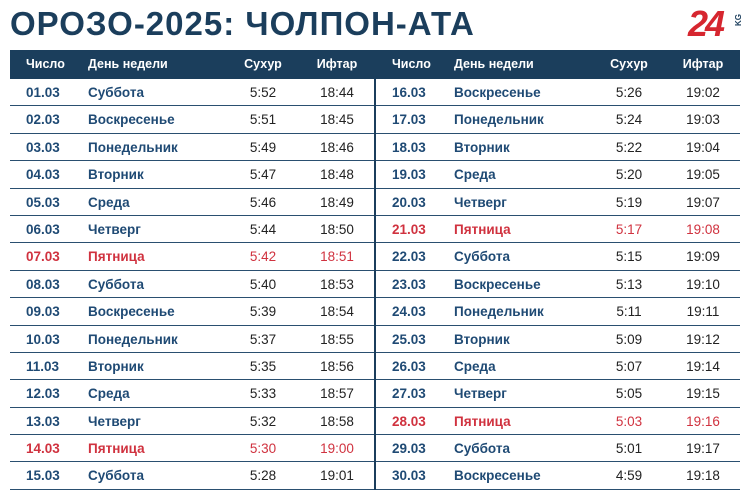 The image size is (750, 500). Describe the element at coordinates (337, 449) in the screenshot. I see `cell-iftar: 19:00` at that location.